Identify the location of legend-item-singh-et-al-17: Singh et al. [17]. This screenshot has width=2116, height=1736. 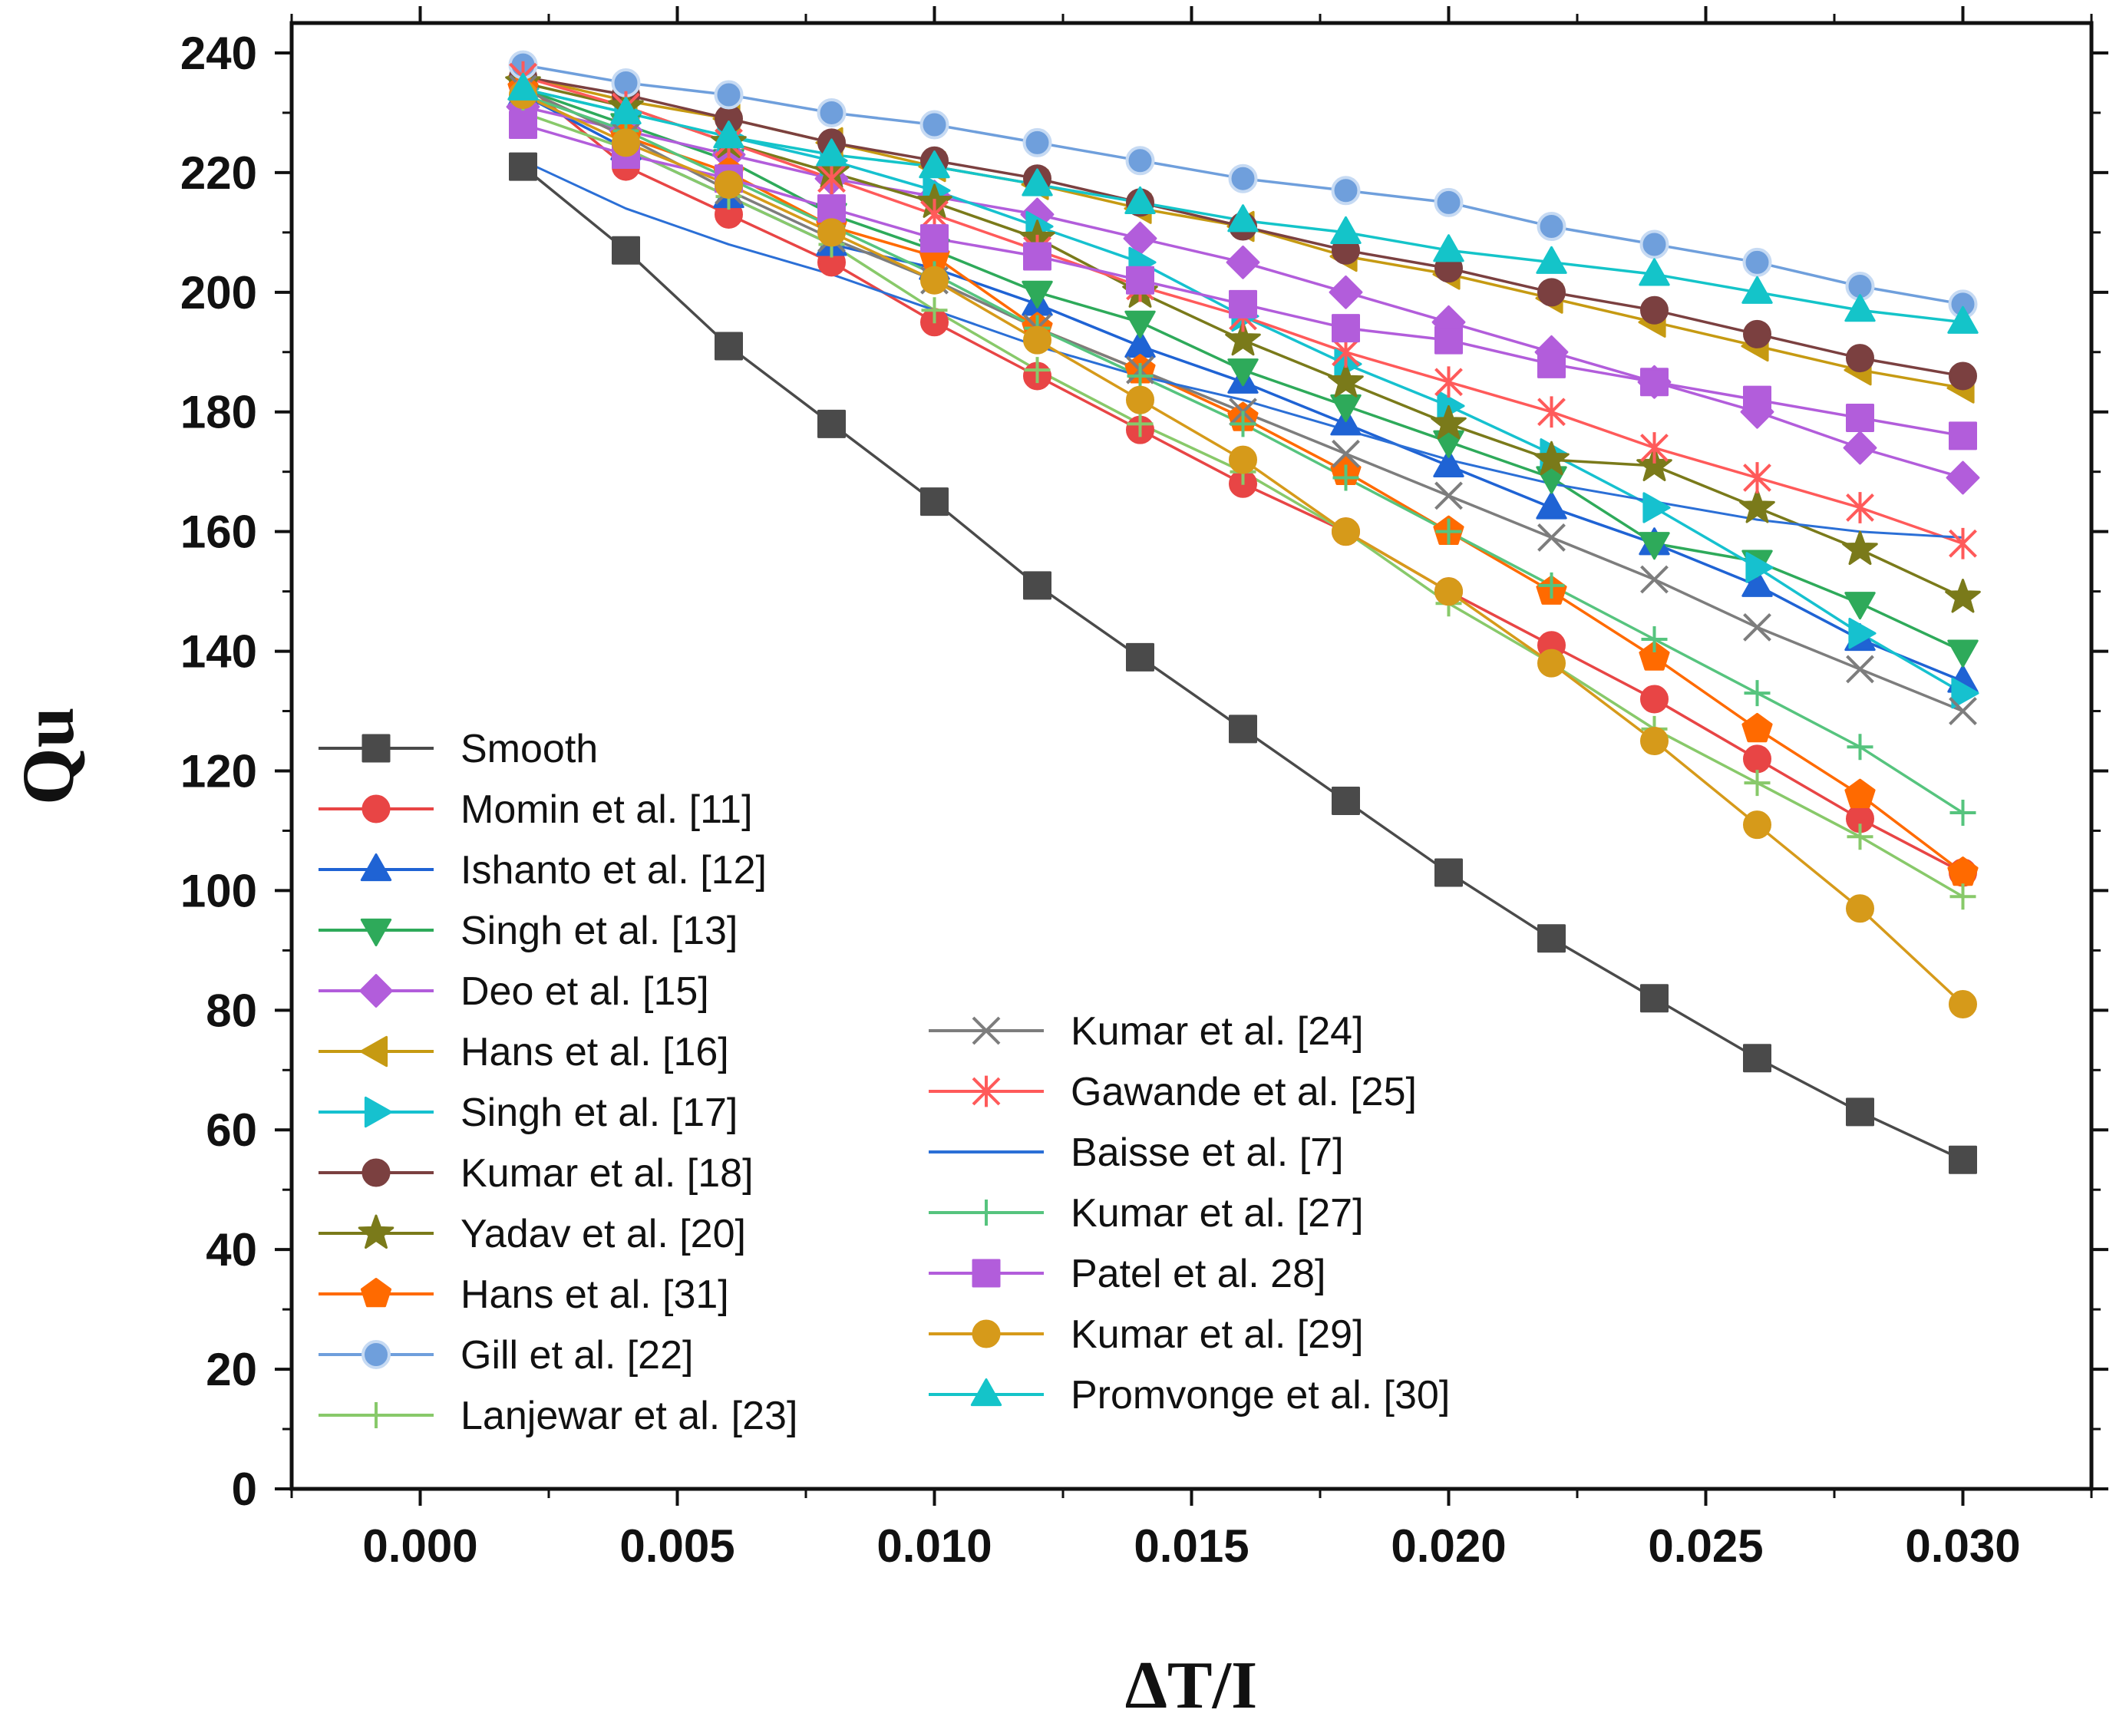
(528, 1113).